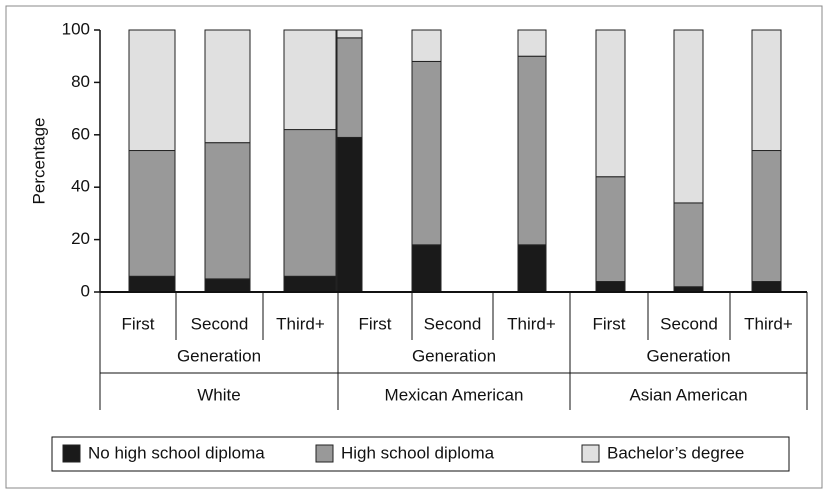  I want to click on y-tick-label: 0, so click(85, 290).